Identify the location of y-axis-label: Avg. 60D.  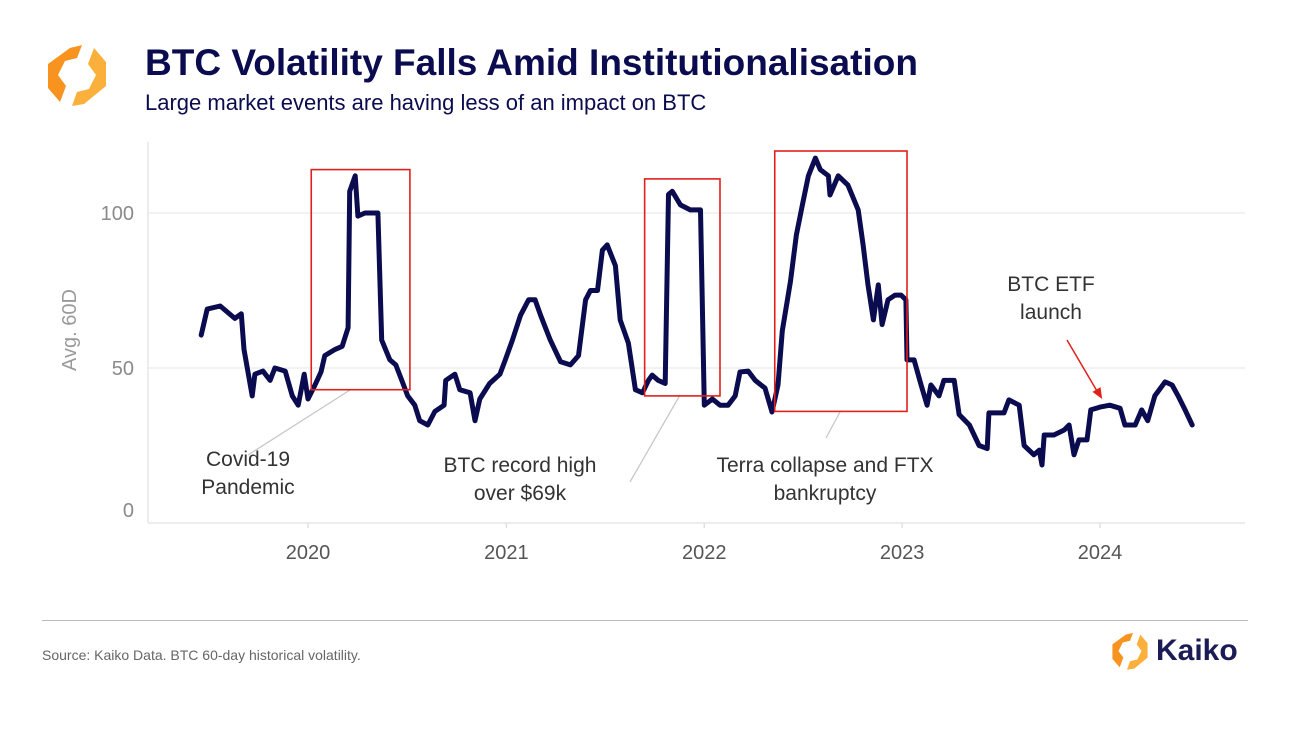
(70, 330).